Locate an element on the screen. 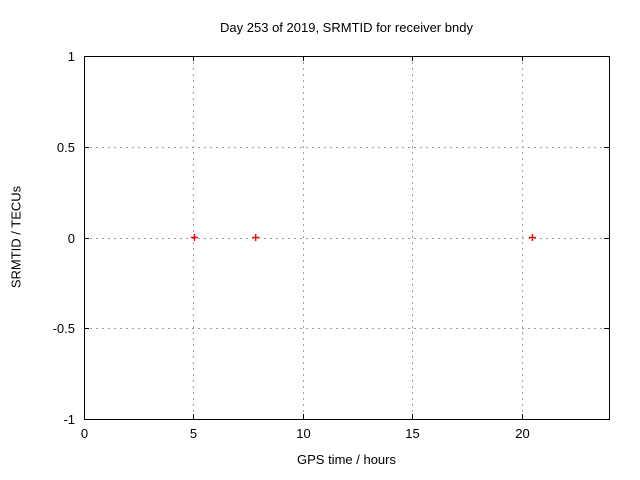  x-axis-label: GPS time / hours is located at coordinates (346, 459).